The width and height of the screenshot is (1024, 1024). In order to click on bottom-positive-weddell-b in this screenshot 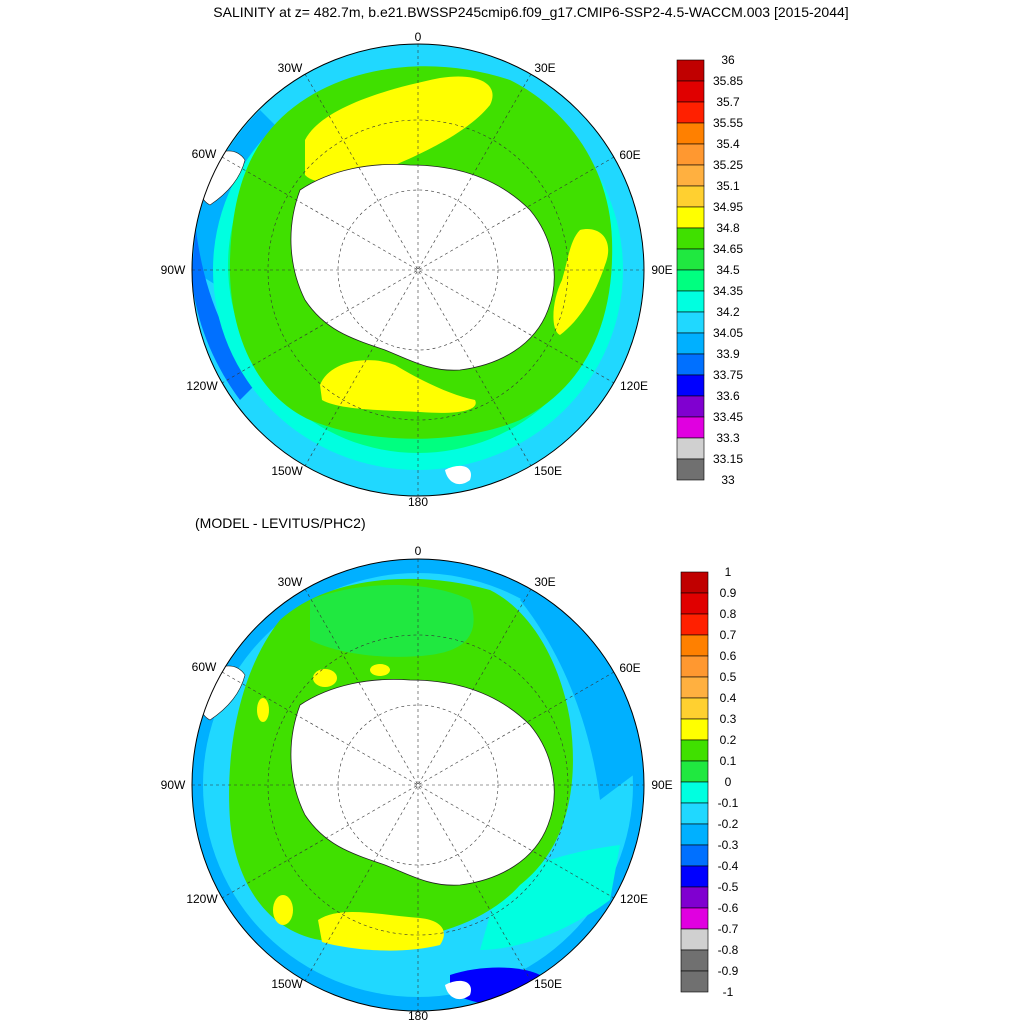, I will do `click(380, 670)`.